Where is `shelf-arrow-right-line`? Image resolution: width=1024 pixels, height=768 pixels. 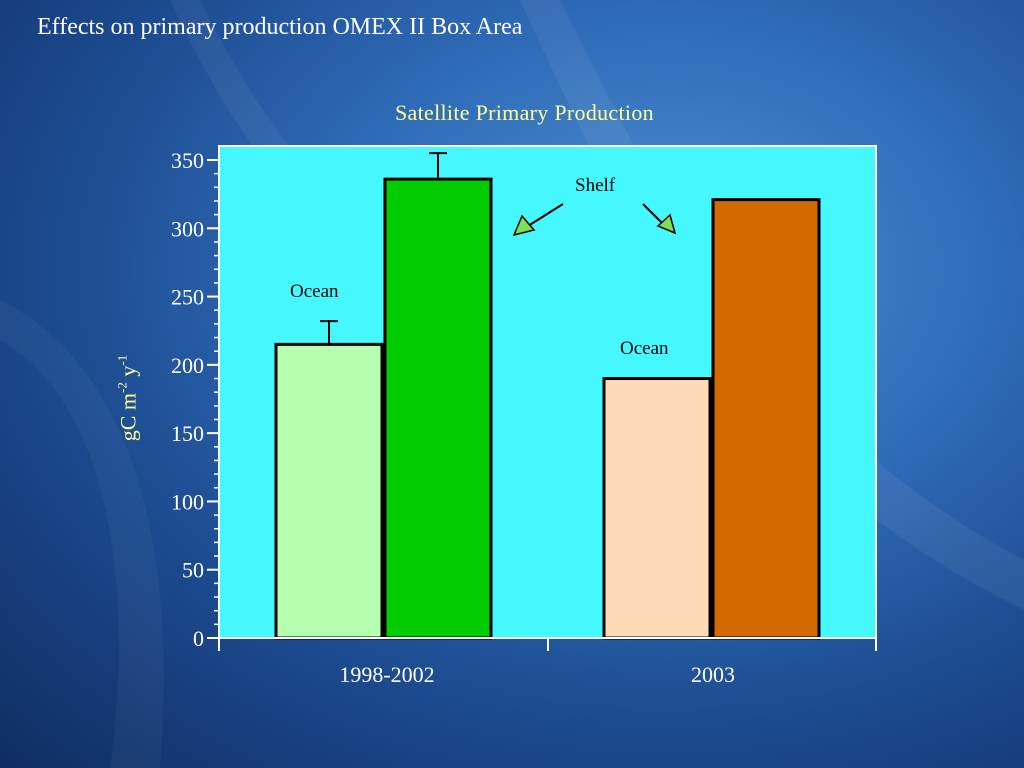
shelf-arrow-right-line is located at coordinates (653, 214).